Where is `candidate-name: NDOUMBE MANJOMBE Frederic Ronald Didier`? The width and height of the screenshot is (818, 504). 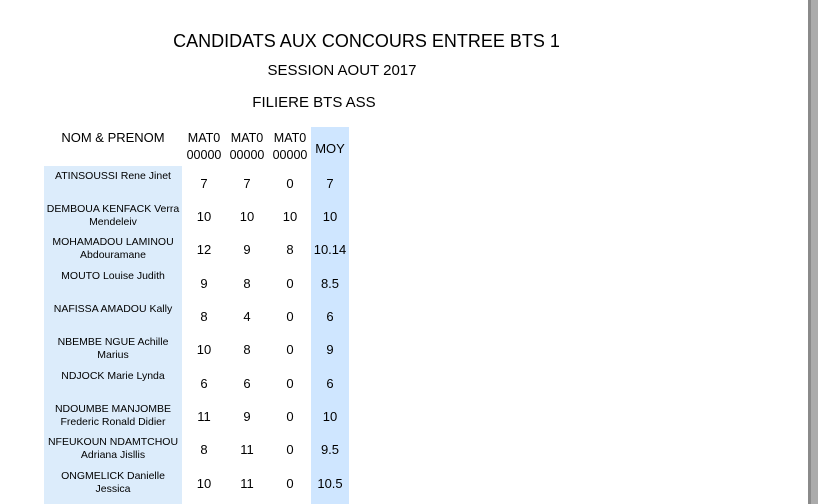
candidate-name: NDOUMBE MANJOMBE Frederic Ronald Didier is located at coordinates (113, 415).